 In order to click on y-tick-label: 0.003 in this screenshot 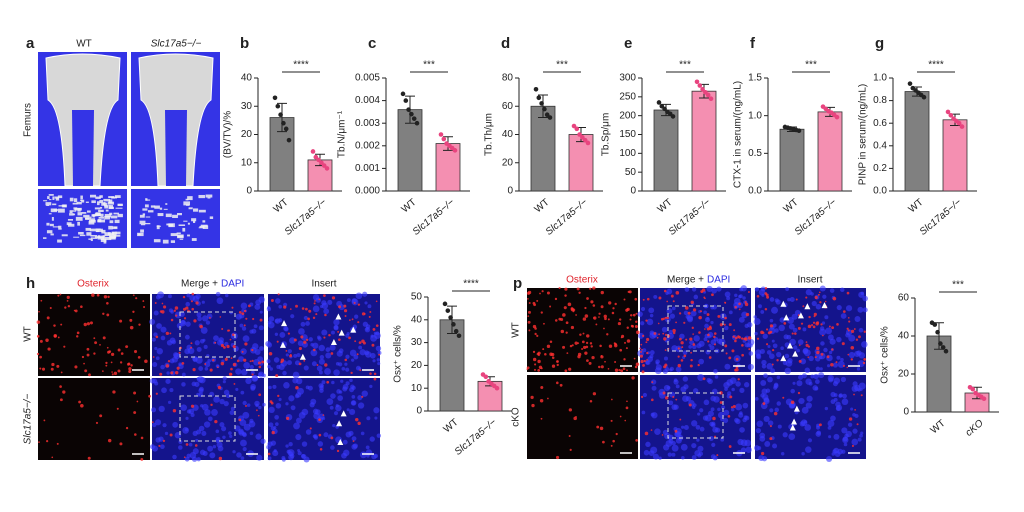, I will do `click(367, 123)`.